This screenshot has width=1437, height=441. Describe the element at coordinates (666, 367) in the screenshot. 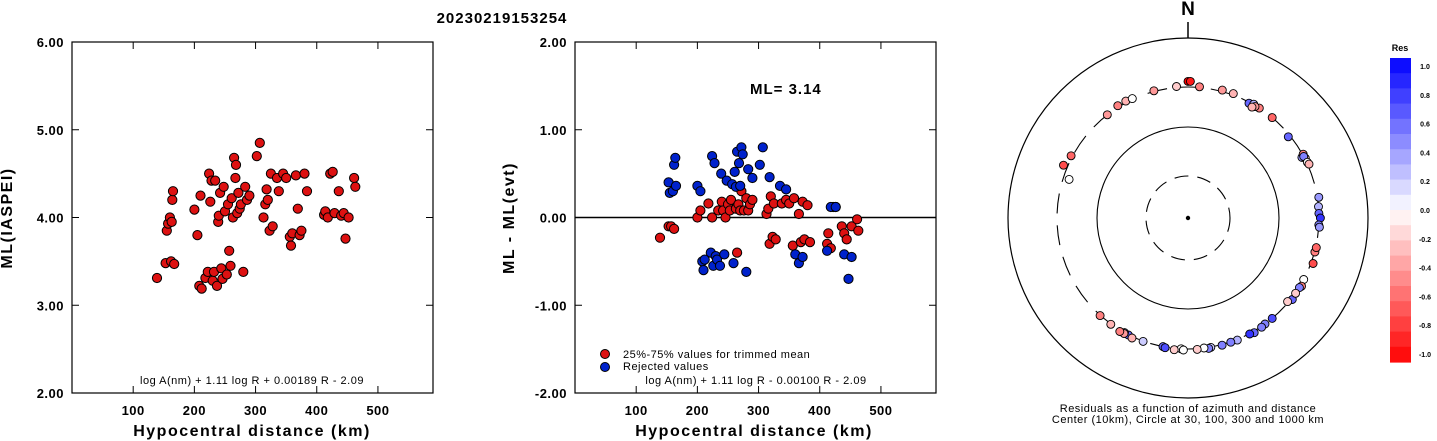

I see `legend-label-rejected: Rejected values` at that location.